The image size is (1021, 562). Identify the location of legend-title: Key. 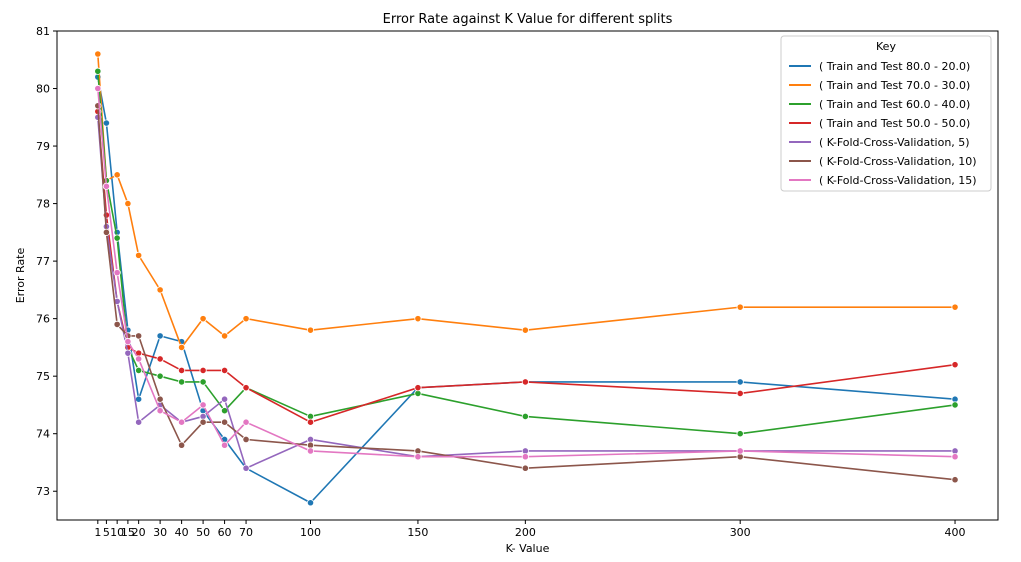
(886, 46).